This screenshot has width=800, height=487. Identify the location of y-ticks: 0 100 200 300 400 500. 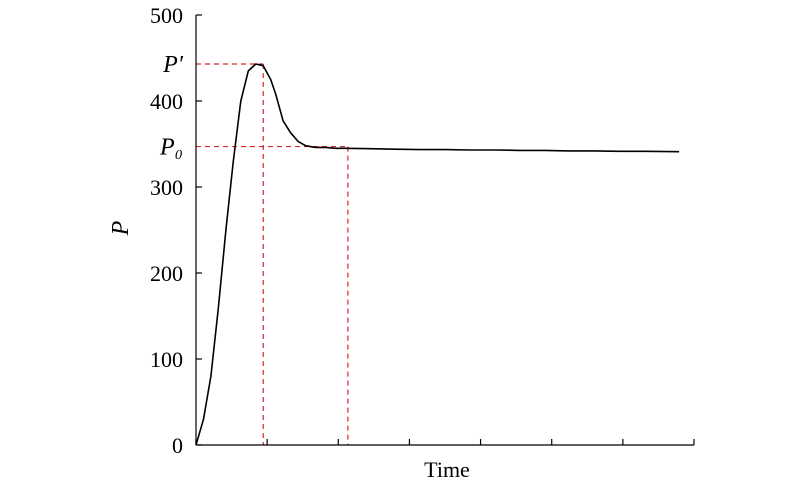
(176, 230).